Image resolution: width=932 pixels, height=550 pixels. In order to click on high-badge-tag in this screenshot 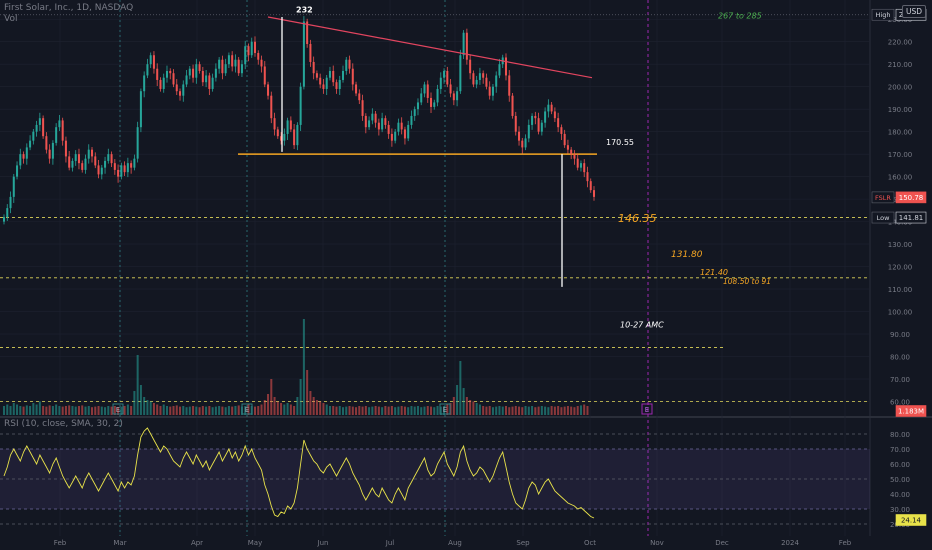, I will do `click(883, 14)`.